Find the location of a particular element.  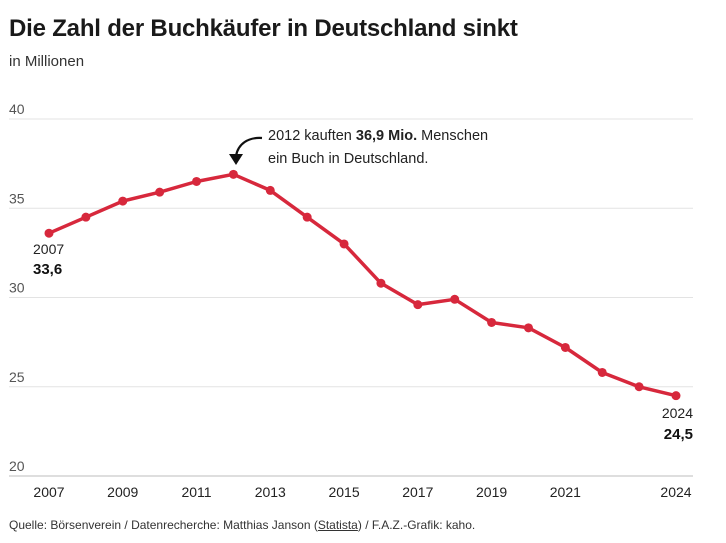

annotation-line-1: 2012 kauften 36,9 Mio. Menschen is located at coordinates (378, 136).